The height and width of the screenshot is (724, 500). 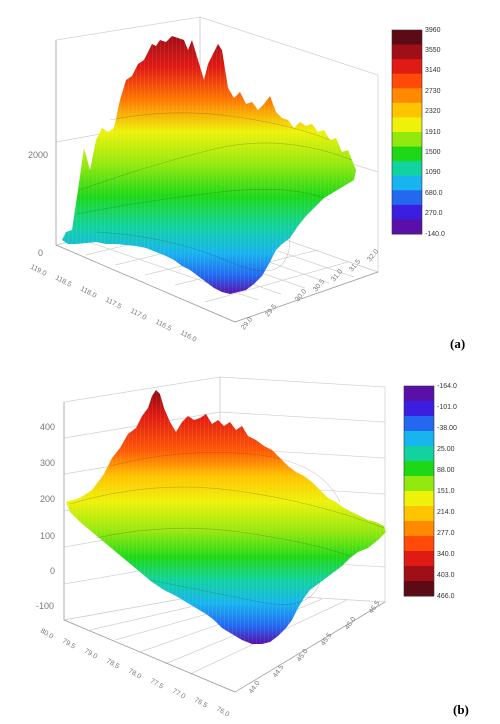 What do you see at coordinates (222, 712) in the screenshot?
I see `x-tick-label: 76.0` at bounding box center [222, 712].